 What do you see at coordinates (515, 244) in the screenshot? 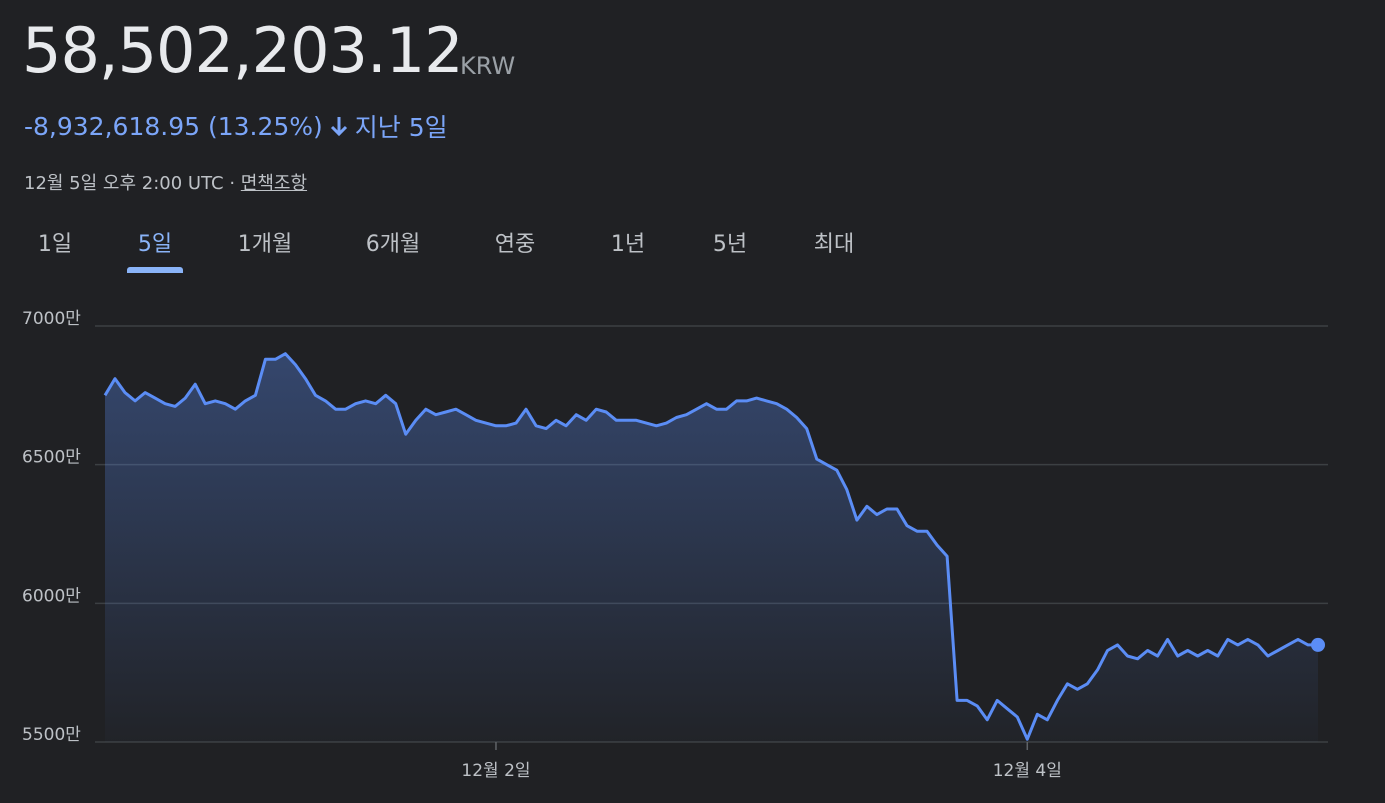
I see `tab: 연중` at bounding box center [515, 244].